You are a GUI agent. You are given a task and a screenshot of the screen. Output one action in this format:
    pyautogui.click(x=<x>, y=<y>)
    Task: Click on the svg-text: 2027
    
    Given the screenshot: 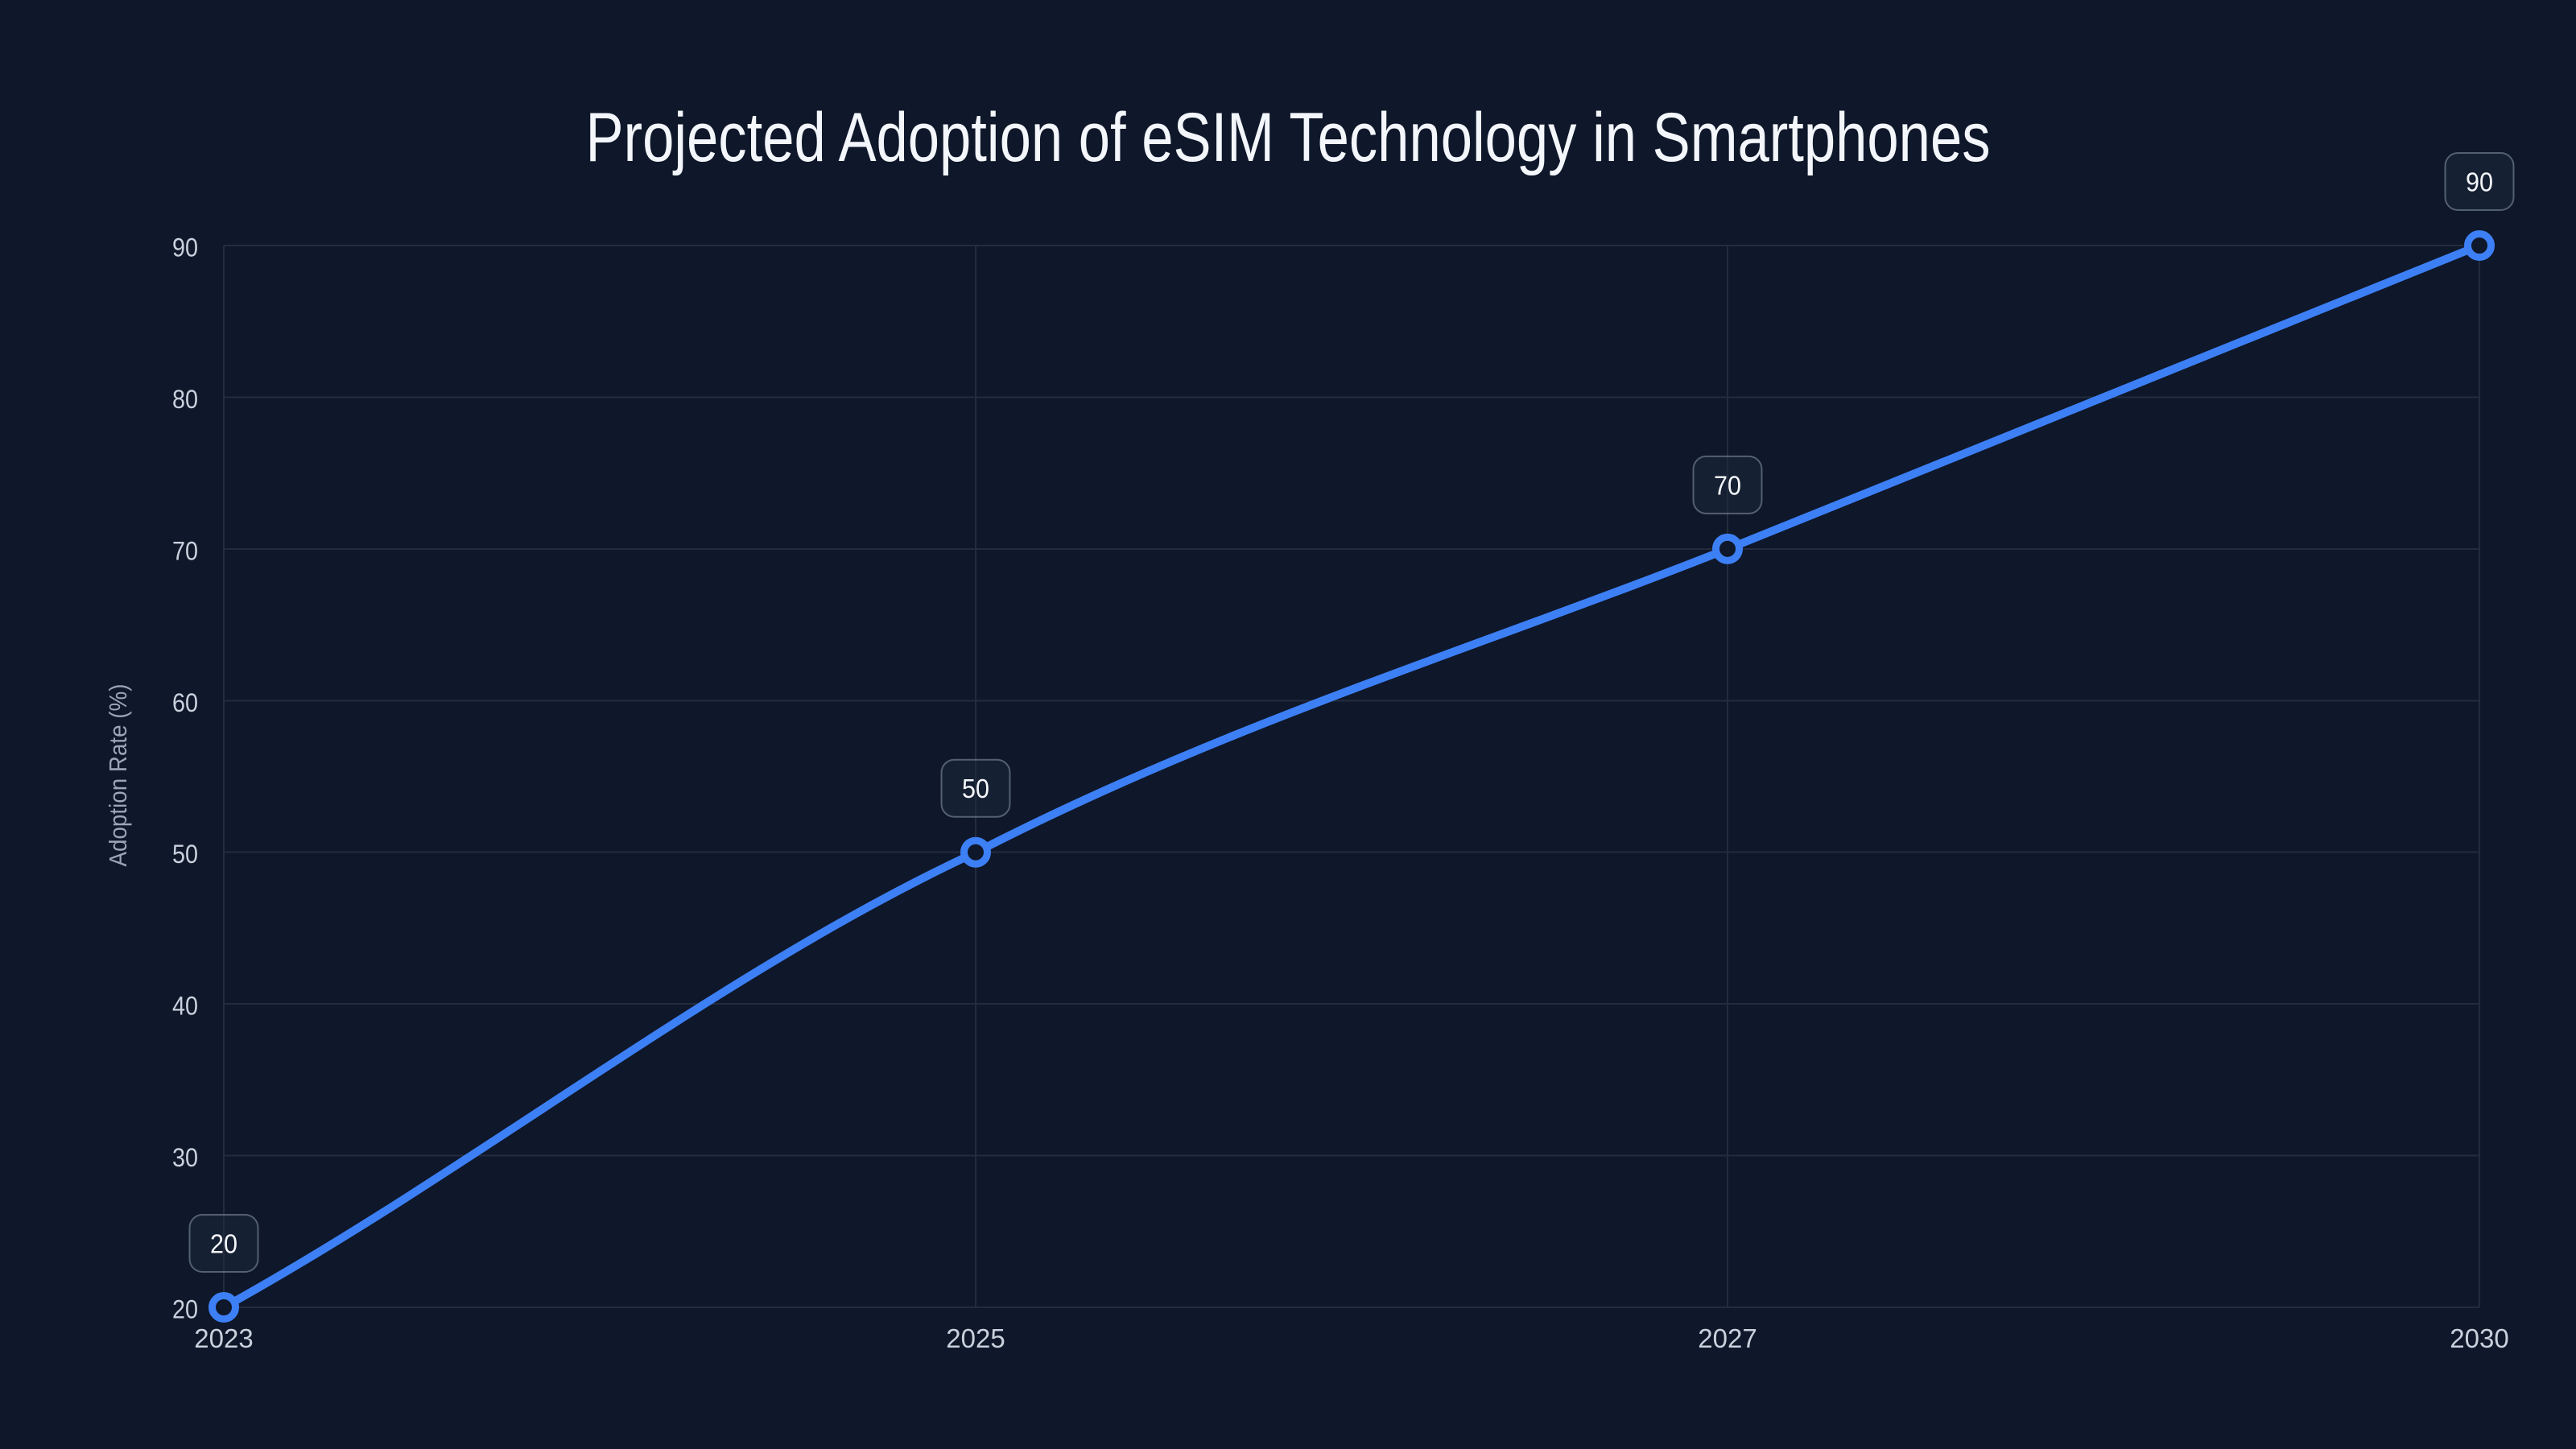 What is the action you would take?
    pyautogui.click(x=1727, y=1338)
    